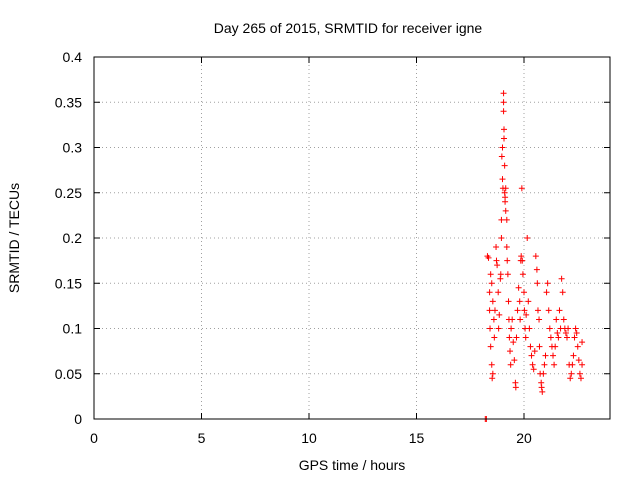 The width and height of the screenshot is (640, 480). I want to click on y-axis-label: SRMTID / TECUs, so click(14, 238).